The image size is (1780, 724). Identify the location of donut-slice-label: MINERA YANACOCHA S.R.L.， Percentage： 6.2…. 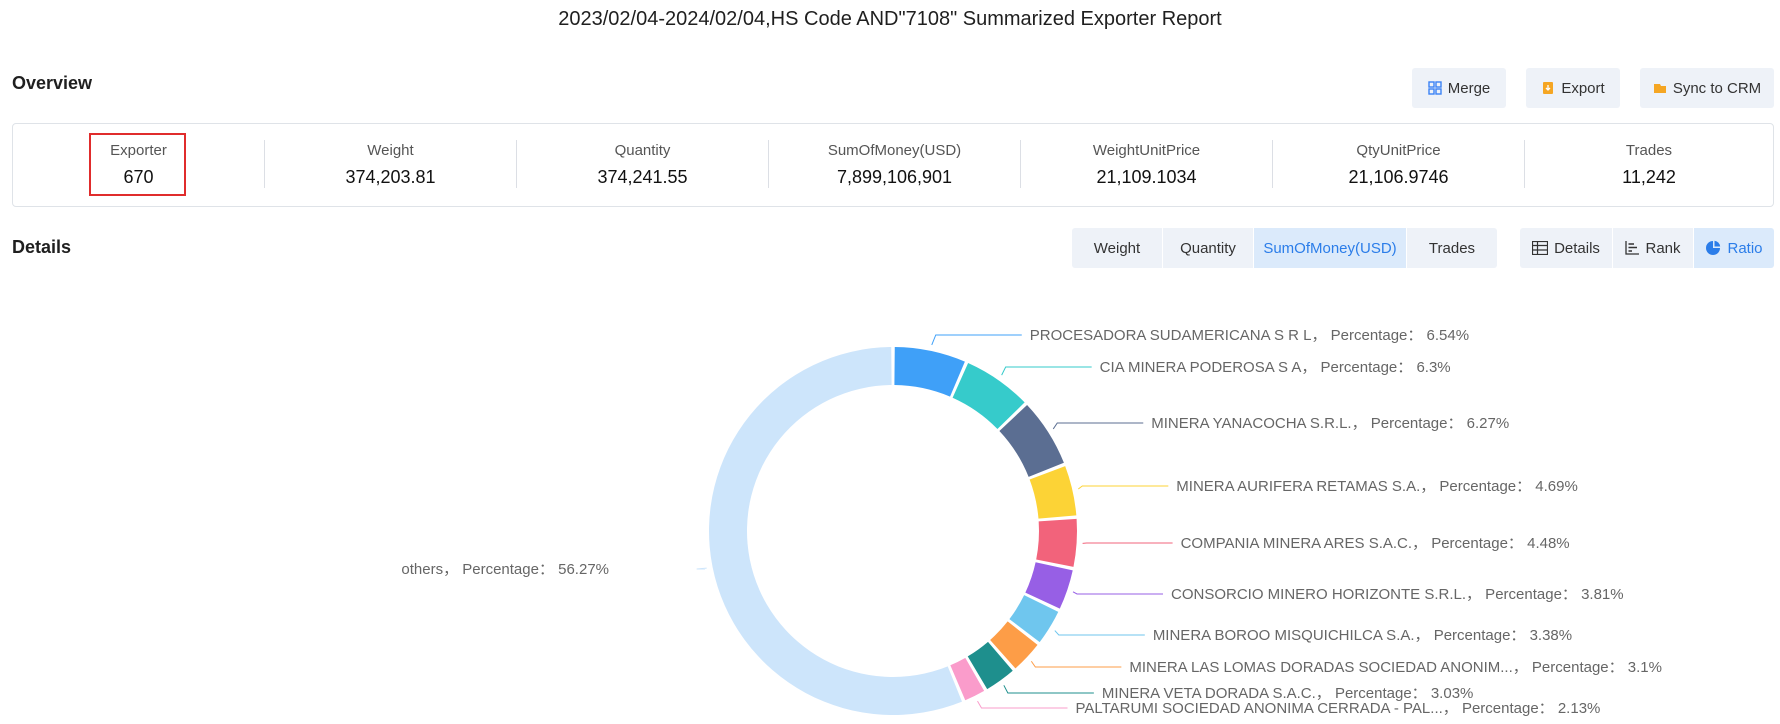
(1330, 423).